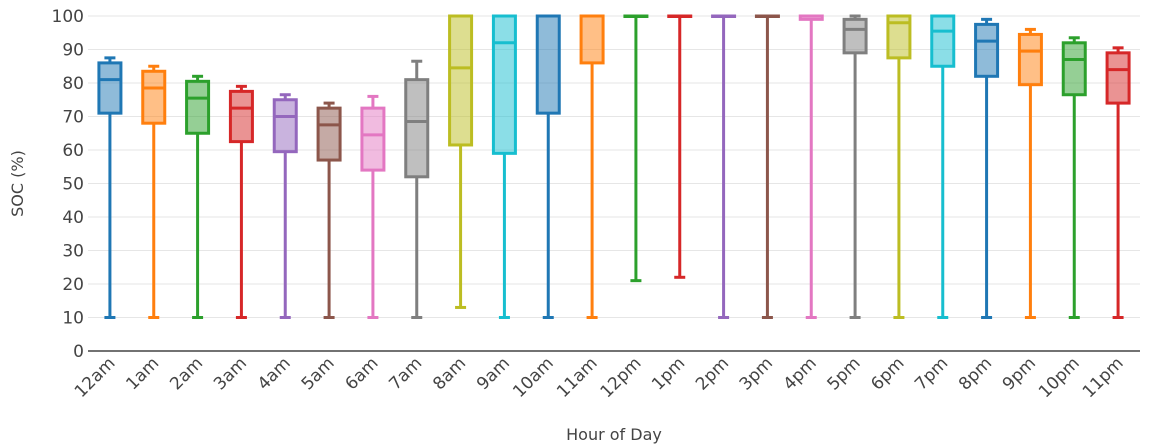  What do you see at coordinates (592, 166) in the screenshot?
I see `box-11am` at bounding box center [592, 166].